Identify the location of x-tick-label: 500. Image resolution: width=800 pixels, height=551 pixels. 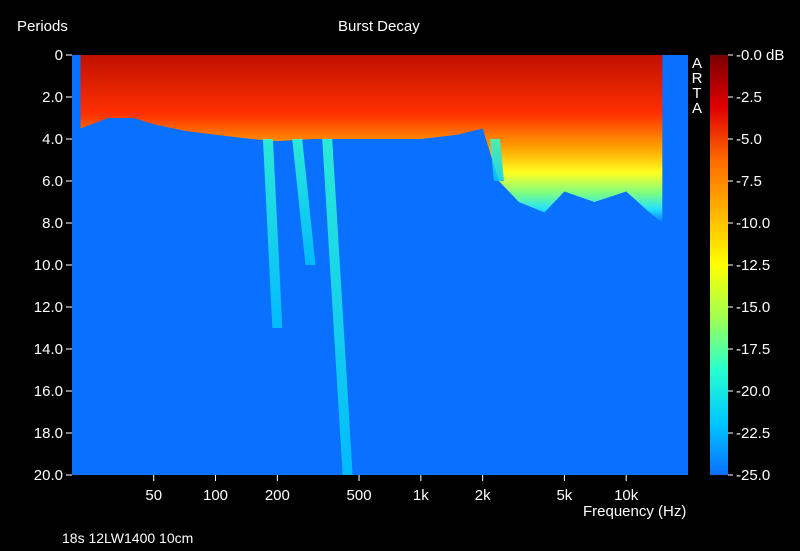
(359, 495).